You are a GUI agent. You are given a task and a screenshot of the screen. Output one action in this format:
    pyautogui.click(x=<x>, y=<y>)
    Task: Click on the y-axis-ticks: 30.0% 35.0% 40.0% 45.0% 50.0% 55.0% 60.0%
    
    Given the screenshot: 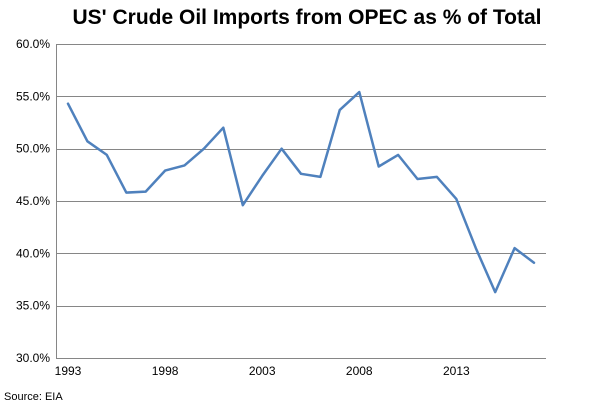 What is the action you would take?
    pyautogui.click(x=33, y=201)
    